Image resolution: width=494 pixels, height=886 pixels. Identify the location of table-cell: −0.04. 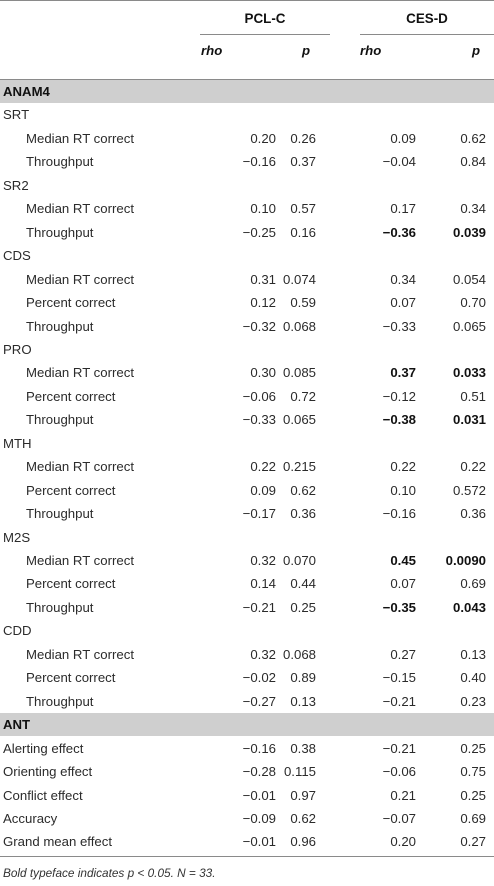
(399, 162).